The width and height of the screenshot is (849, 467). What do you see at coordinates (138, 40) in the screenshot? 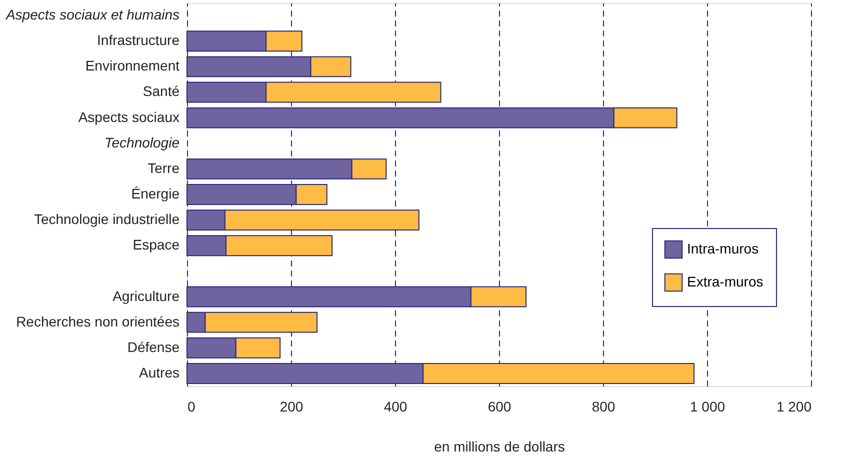
I see `y-tick-label: Infrastructure` at bounding box center [138, 40].